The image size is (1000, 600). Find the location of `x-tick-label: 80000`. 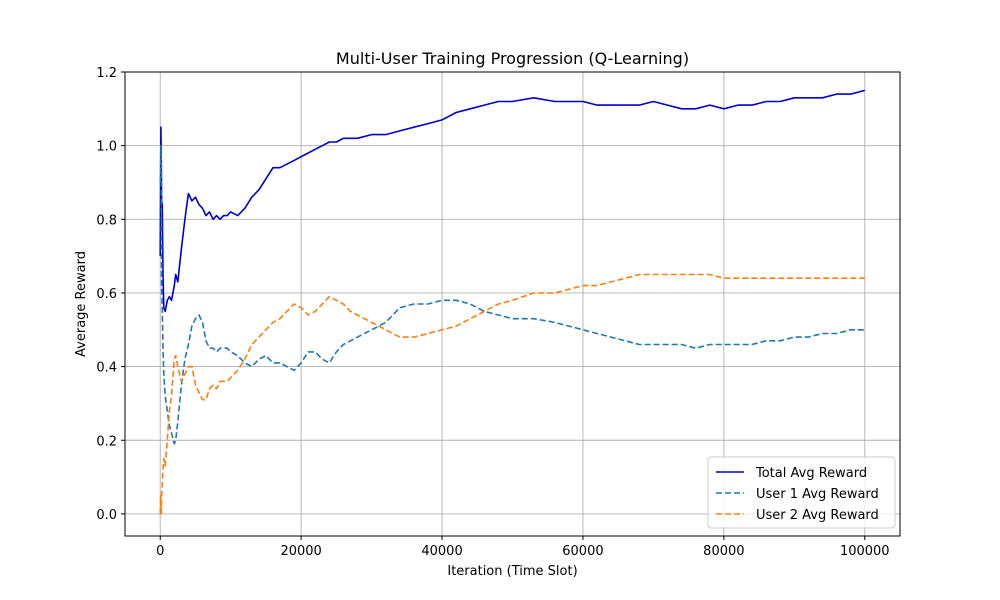

x-tick-label: 80000 is located at coordinates (723, 551).